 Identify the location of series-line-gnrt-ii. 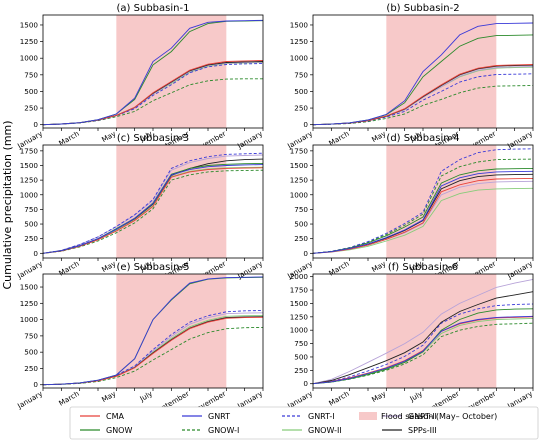
(423, 331).